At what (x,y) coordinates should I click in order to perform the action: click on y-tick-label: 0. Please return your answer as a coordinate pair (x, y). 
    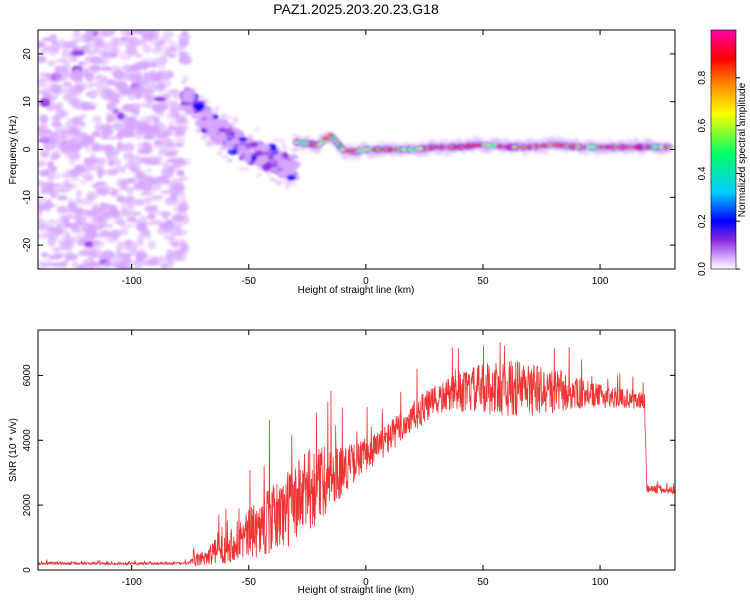
    Looking at the image, I should click on (27, 149).